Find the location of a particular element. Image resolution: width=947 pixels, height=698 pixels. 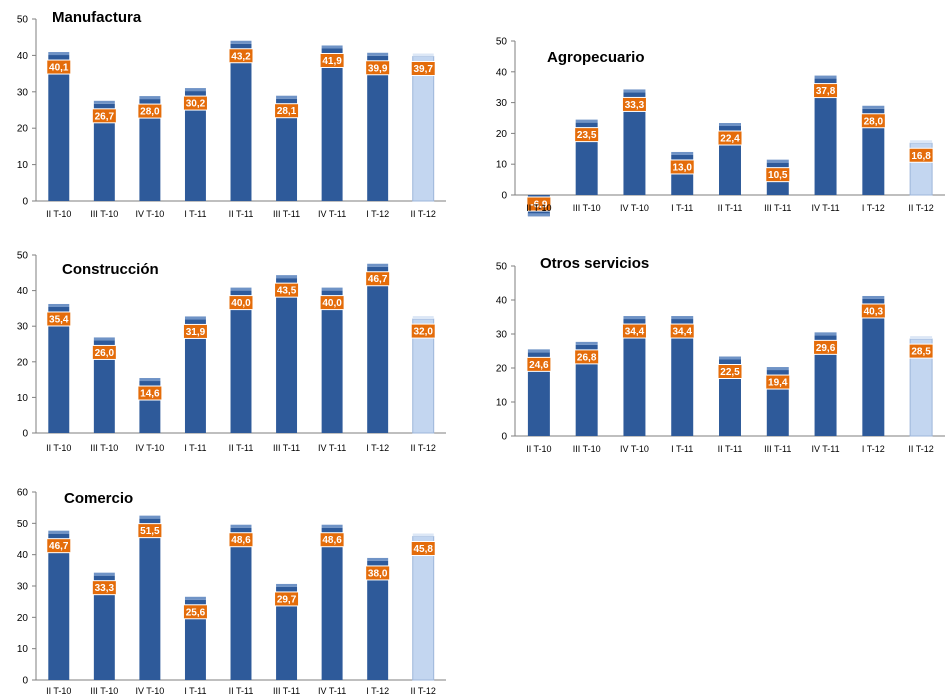

data-label: 26,0 is located at coordinates (105, 353).